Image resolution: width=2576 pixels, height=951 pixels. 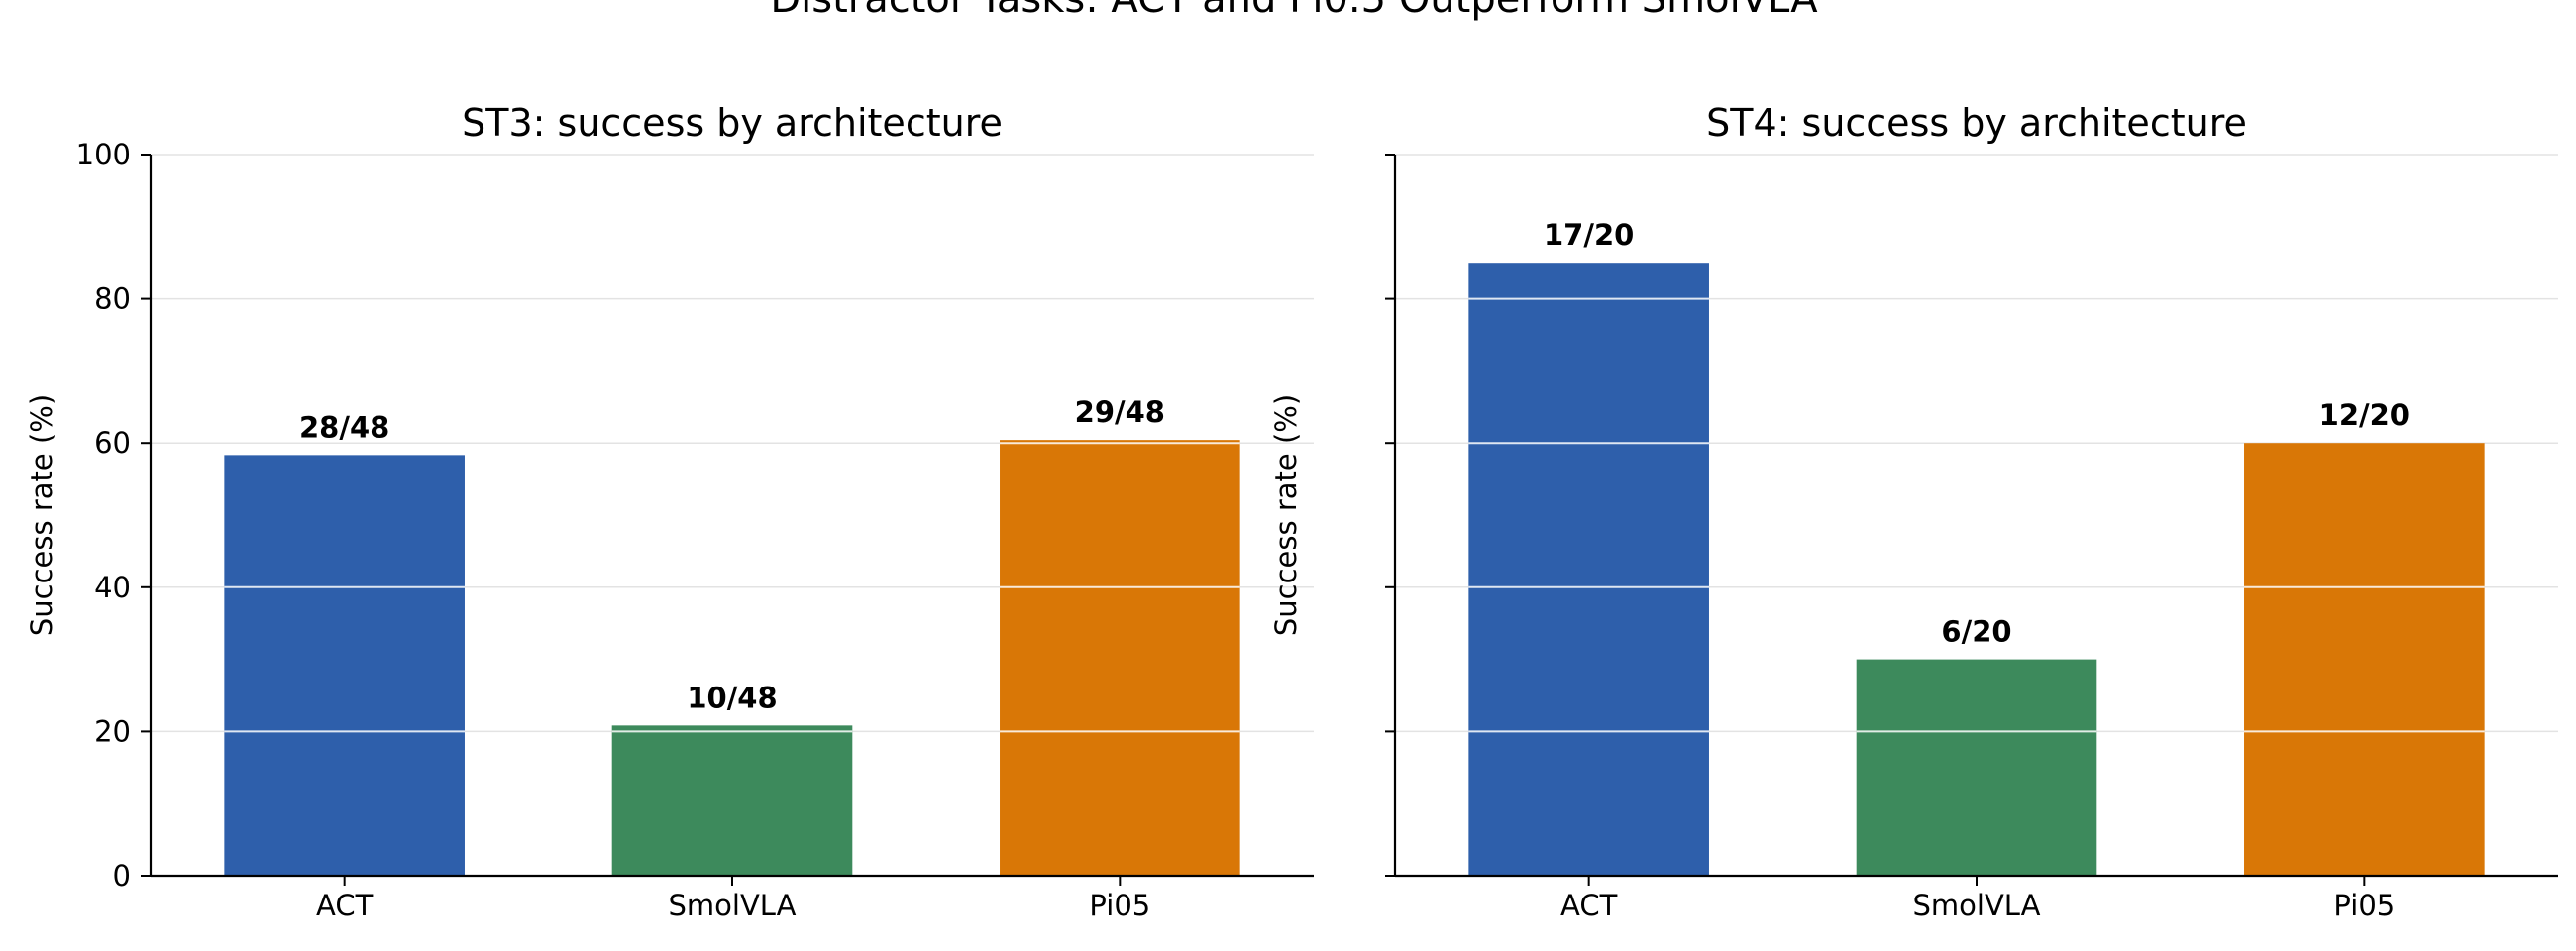 I want to click on y-tick-label: 0, so click(x=122, y=876).